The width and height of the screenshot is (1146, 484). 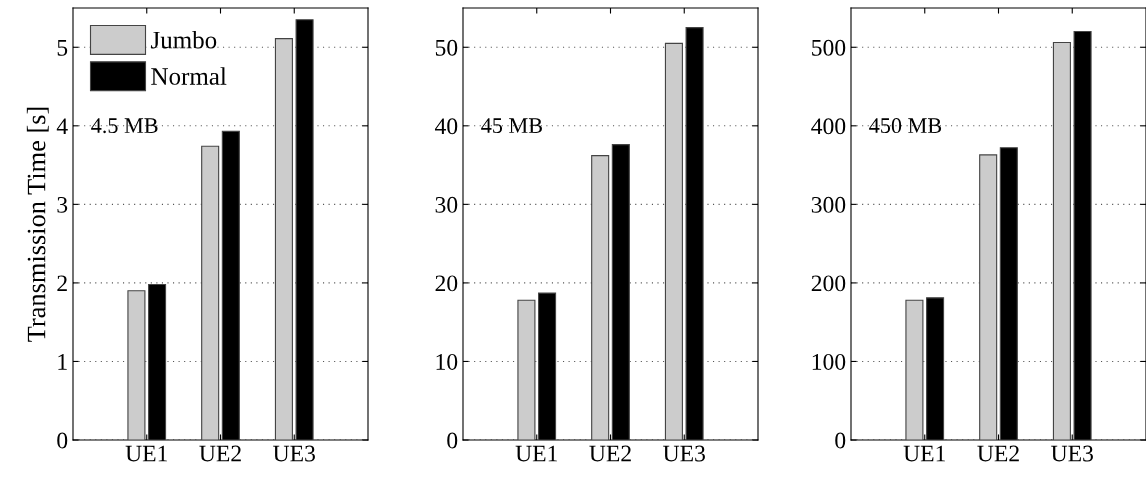 What do you see at coordinates (828, 283) in the screenshot?
I see `y-tick-label: 200` at bounding box center [828, 283].